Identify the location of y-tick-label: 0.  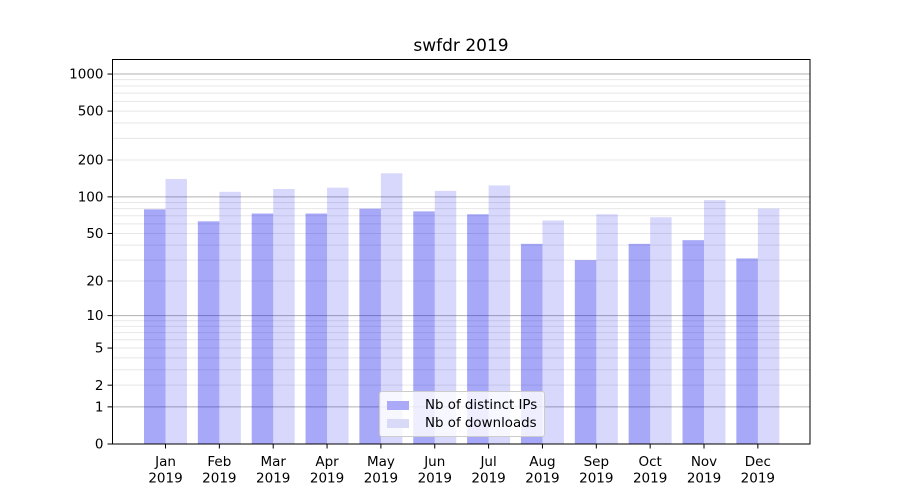
(99, 445).